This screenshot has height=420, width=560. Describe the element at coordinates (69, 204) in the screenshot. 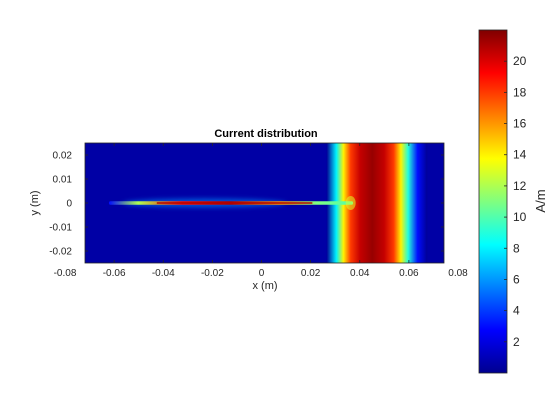

I see `y-tick-label: 0` at that location.